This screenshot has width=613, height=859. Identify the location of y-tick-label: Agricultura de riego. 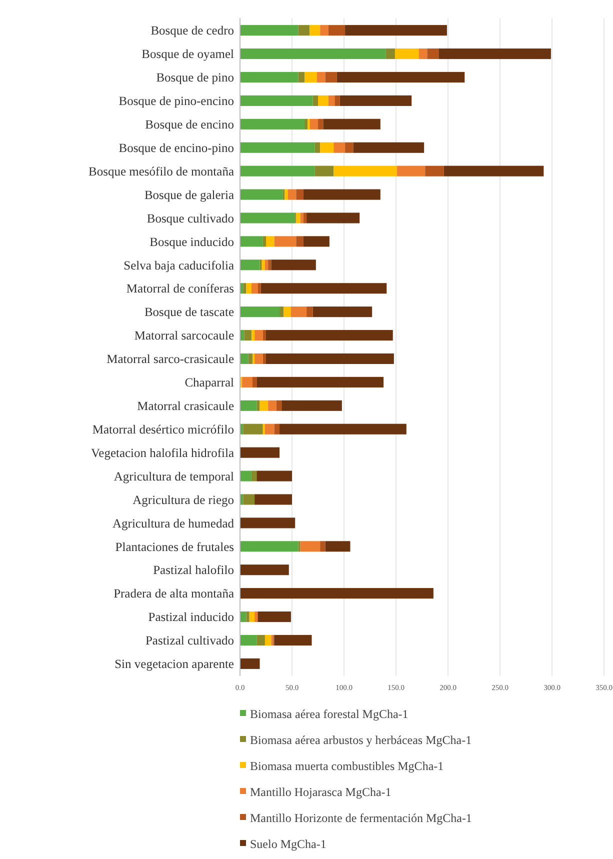
(183, 499).